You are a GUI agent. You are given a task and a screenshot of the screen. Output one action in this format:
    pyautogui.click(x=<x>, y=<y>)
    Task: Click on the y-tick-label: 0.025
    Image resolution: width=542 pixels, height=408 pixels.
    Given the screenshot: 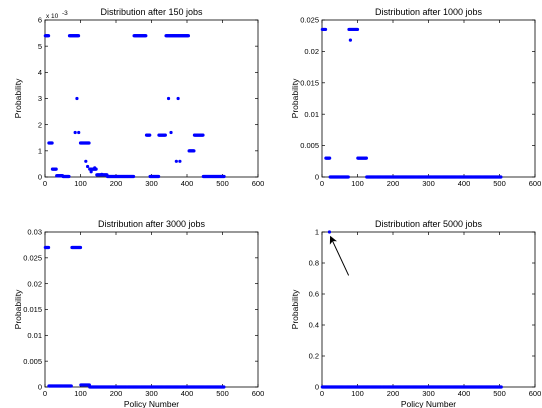 What is the action you would take?
    pyautogui.click(x=32, y=257)
    